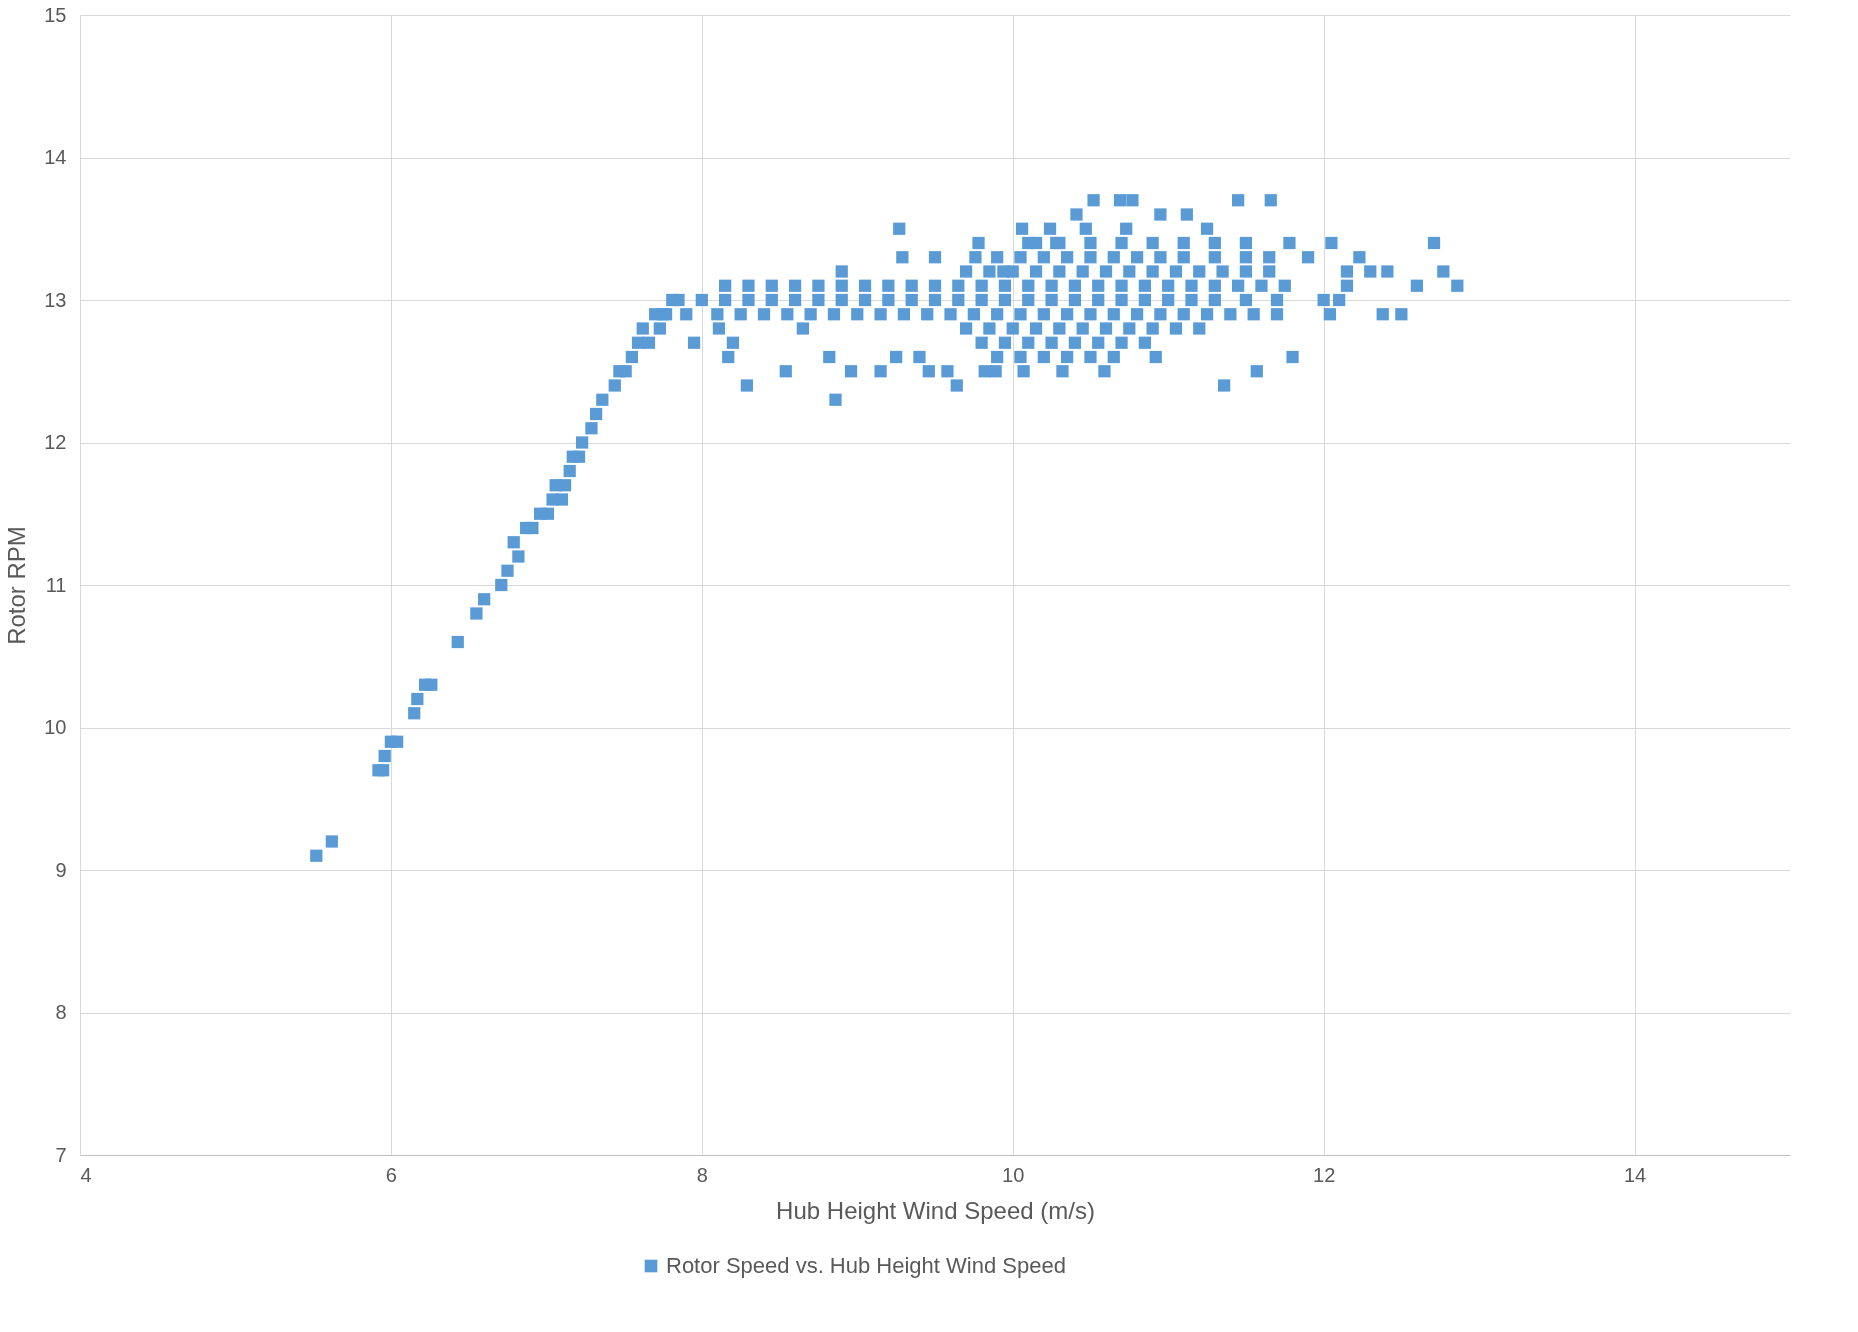 This screenshot has height=1332, width=1858. What do you see at coordinates (17, 585) in the screenshot?
I see `y-axis-title: Rotor RPM` at bounding box center [17, 585].